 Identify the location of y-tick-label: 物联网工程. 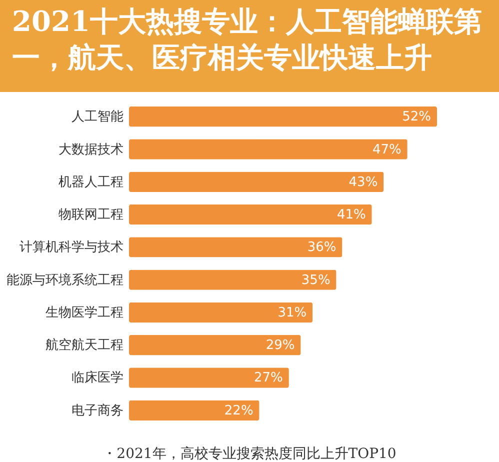
(91, 215).